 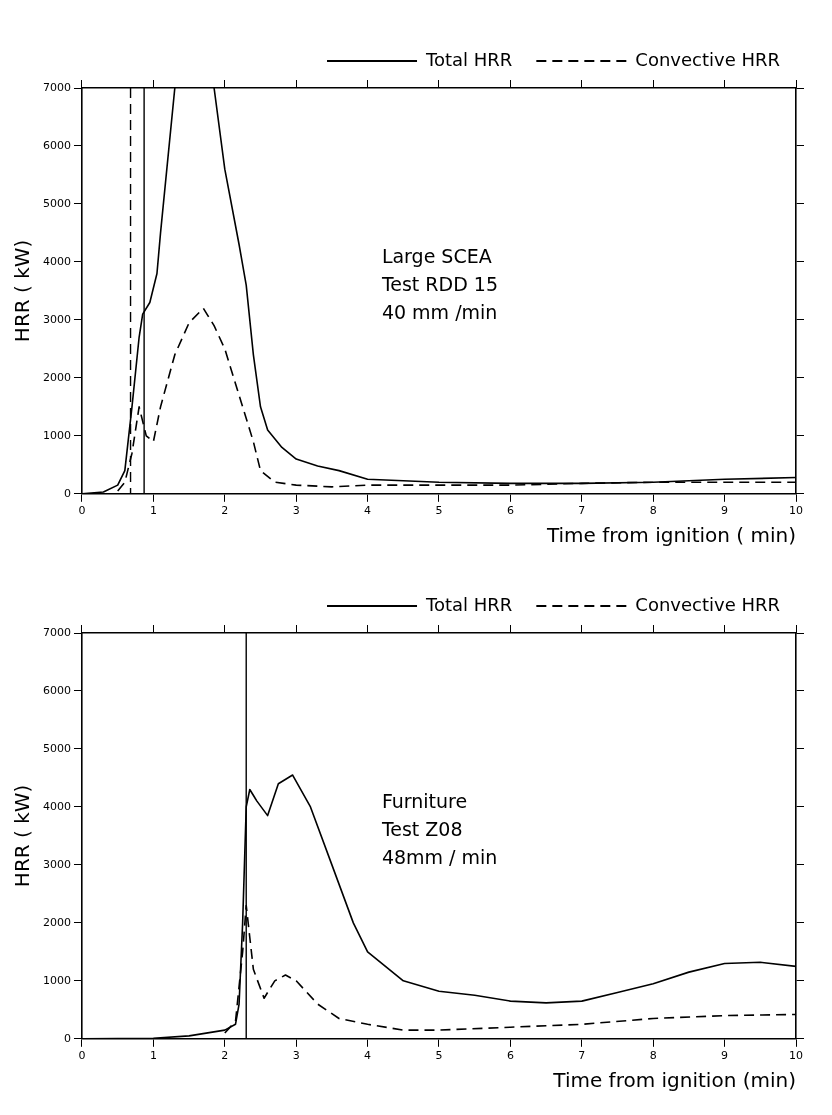 I want to click on annotation: Test RDD 15, so click(x=439, y=284).